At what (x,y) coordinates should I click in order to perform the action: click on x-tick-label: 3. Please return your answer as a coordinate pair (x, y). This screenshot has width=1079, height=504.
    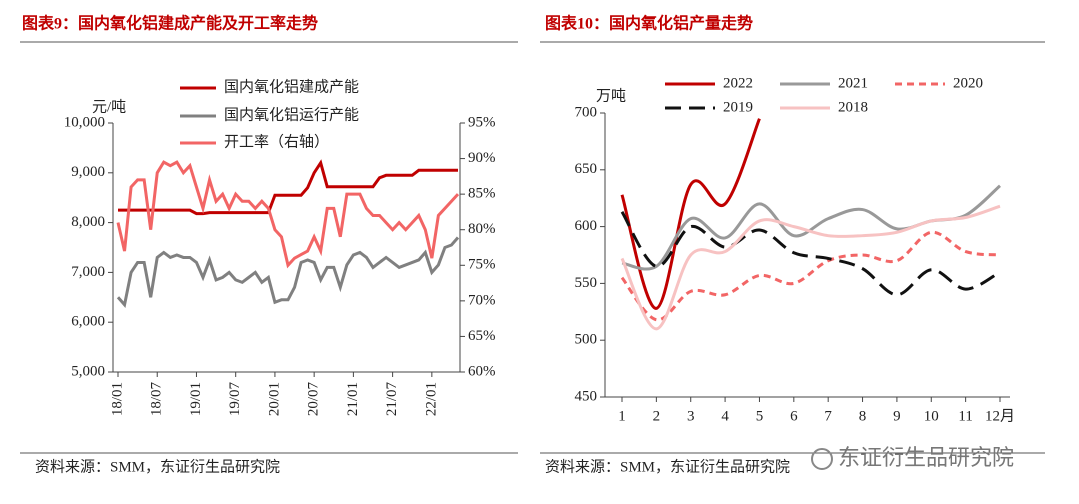
    Looking at the image, I should click on (691, 416).